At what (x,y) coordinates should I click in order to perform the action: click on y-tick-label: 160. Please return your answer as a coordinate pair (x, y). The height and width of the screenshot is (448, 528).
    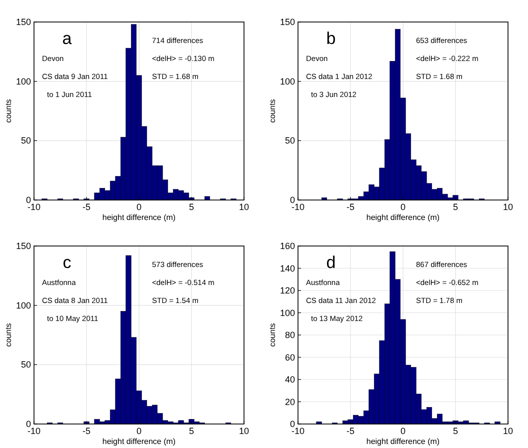
    Looking at the image, I should click on (287, 246).